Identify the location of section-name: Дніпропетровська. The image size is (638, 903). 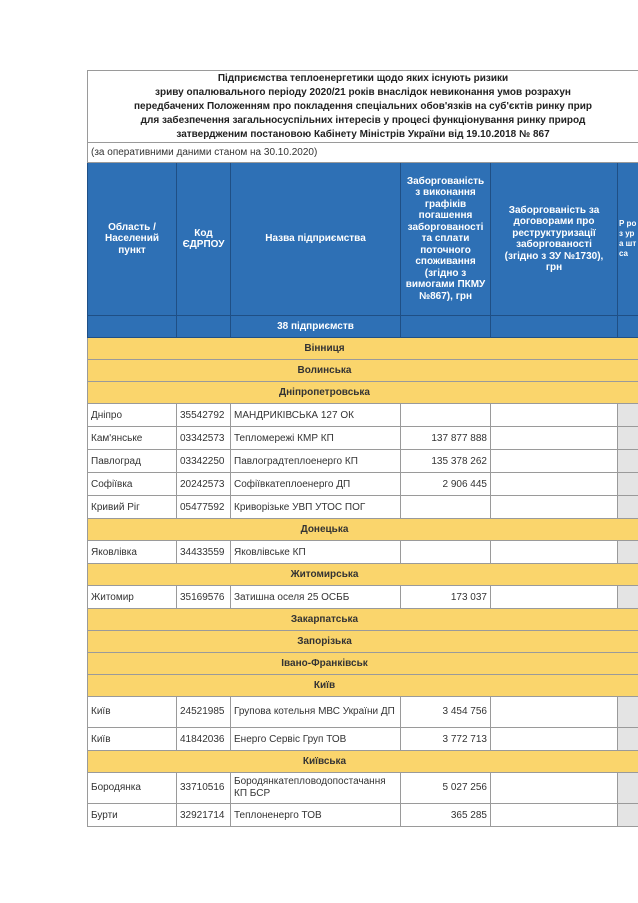
(362, 392).